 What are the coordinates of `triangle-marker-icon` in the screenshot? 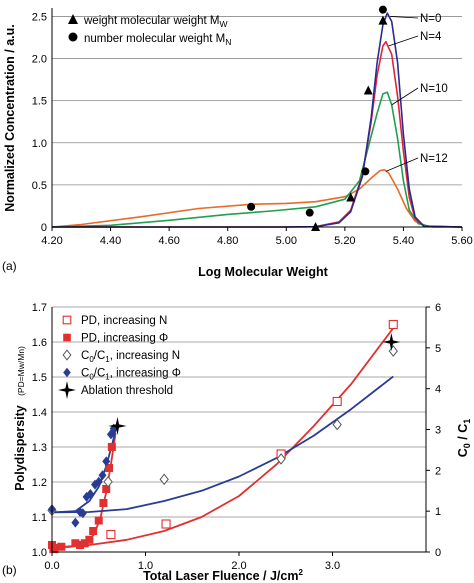 It's located at (73, 19).